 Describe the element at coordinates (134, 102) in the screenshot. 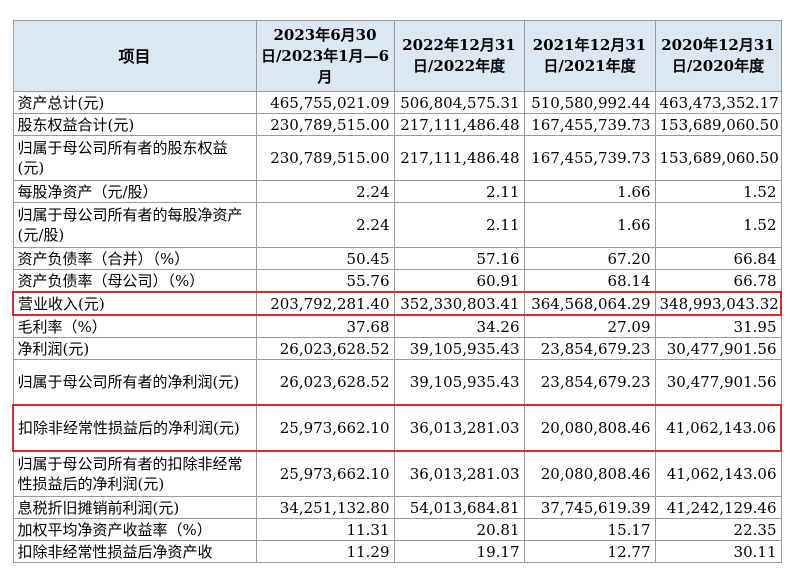

I see `row-label: 资产总计(元)` at that location.